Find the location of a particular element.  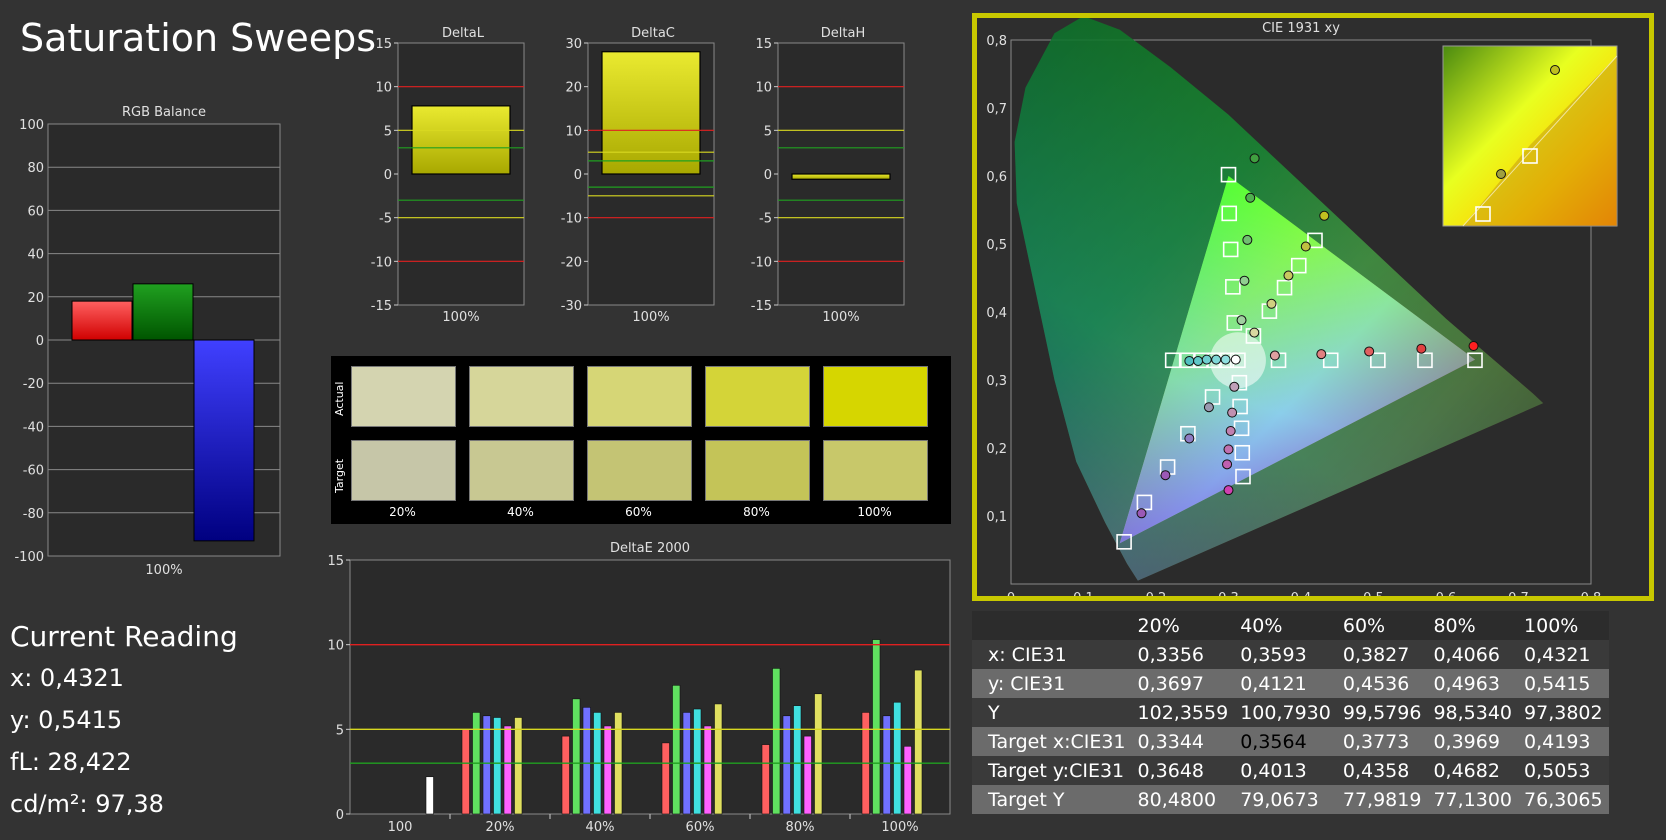

table-row: x: CIE31 0,3356 0,3593 0,3827 0,4066 0,4321 is located at coordinates (1290, 654).